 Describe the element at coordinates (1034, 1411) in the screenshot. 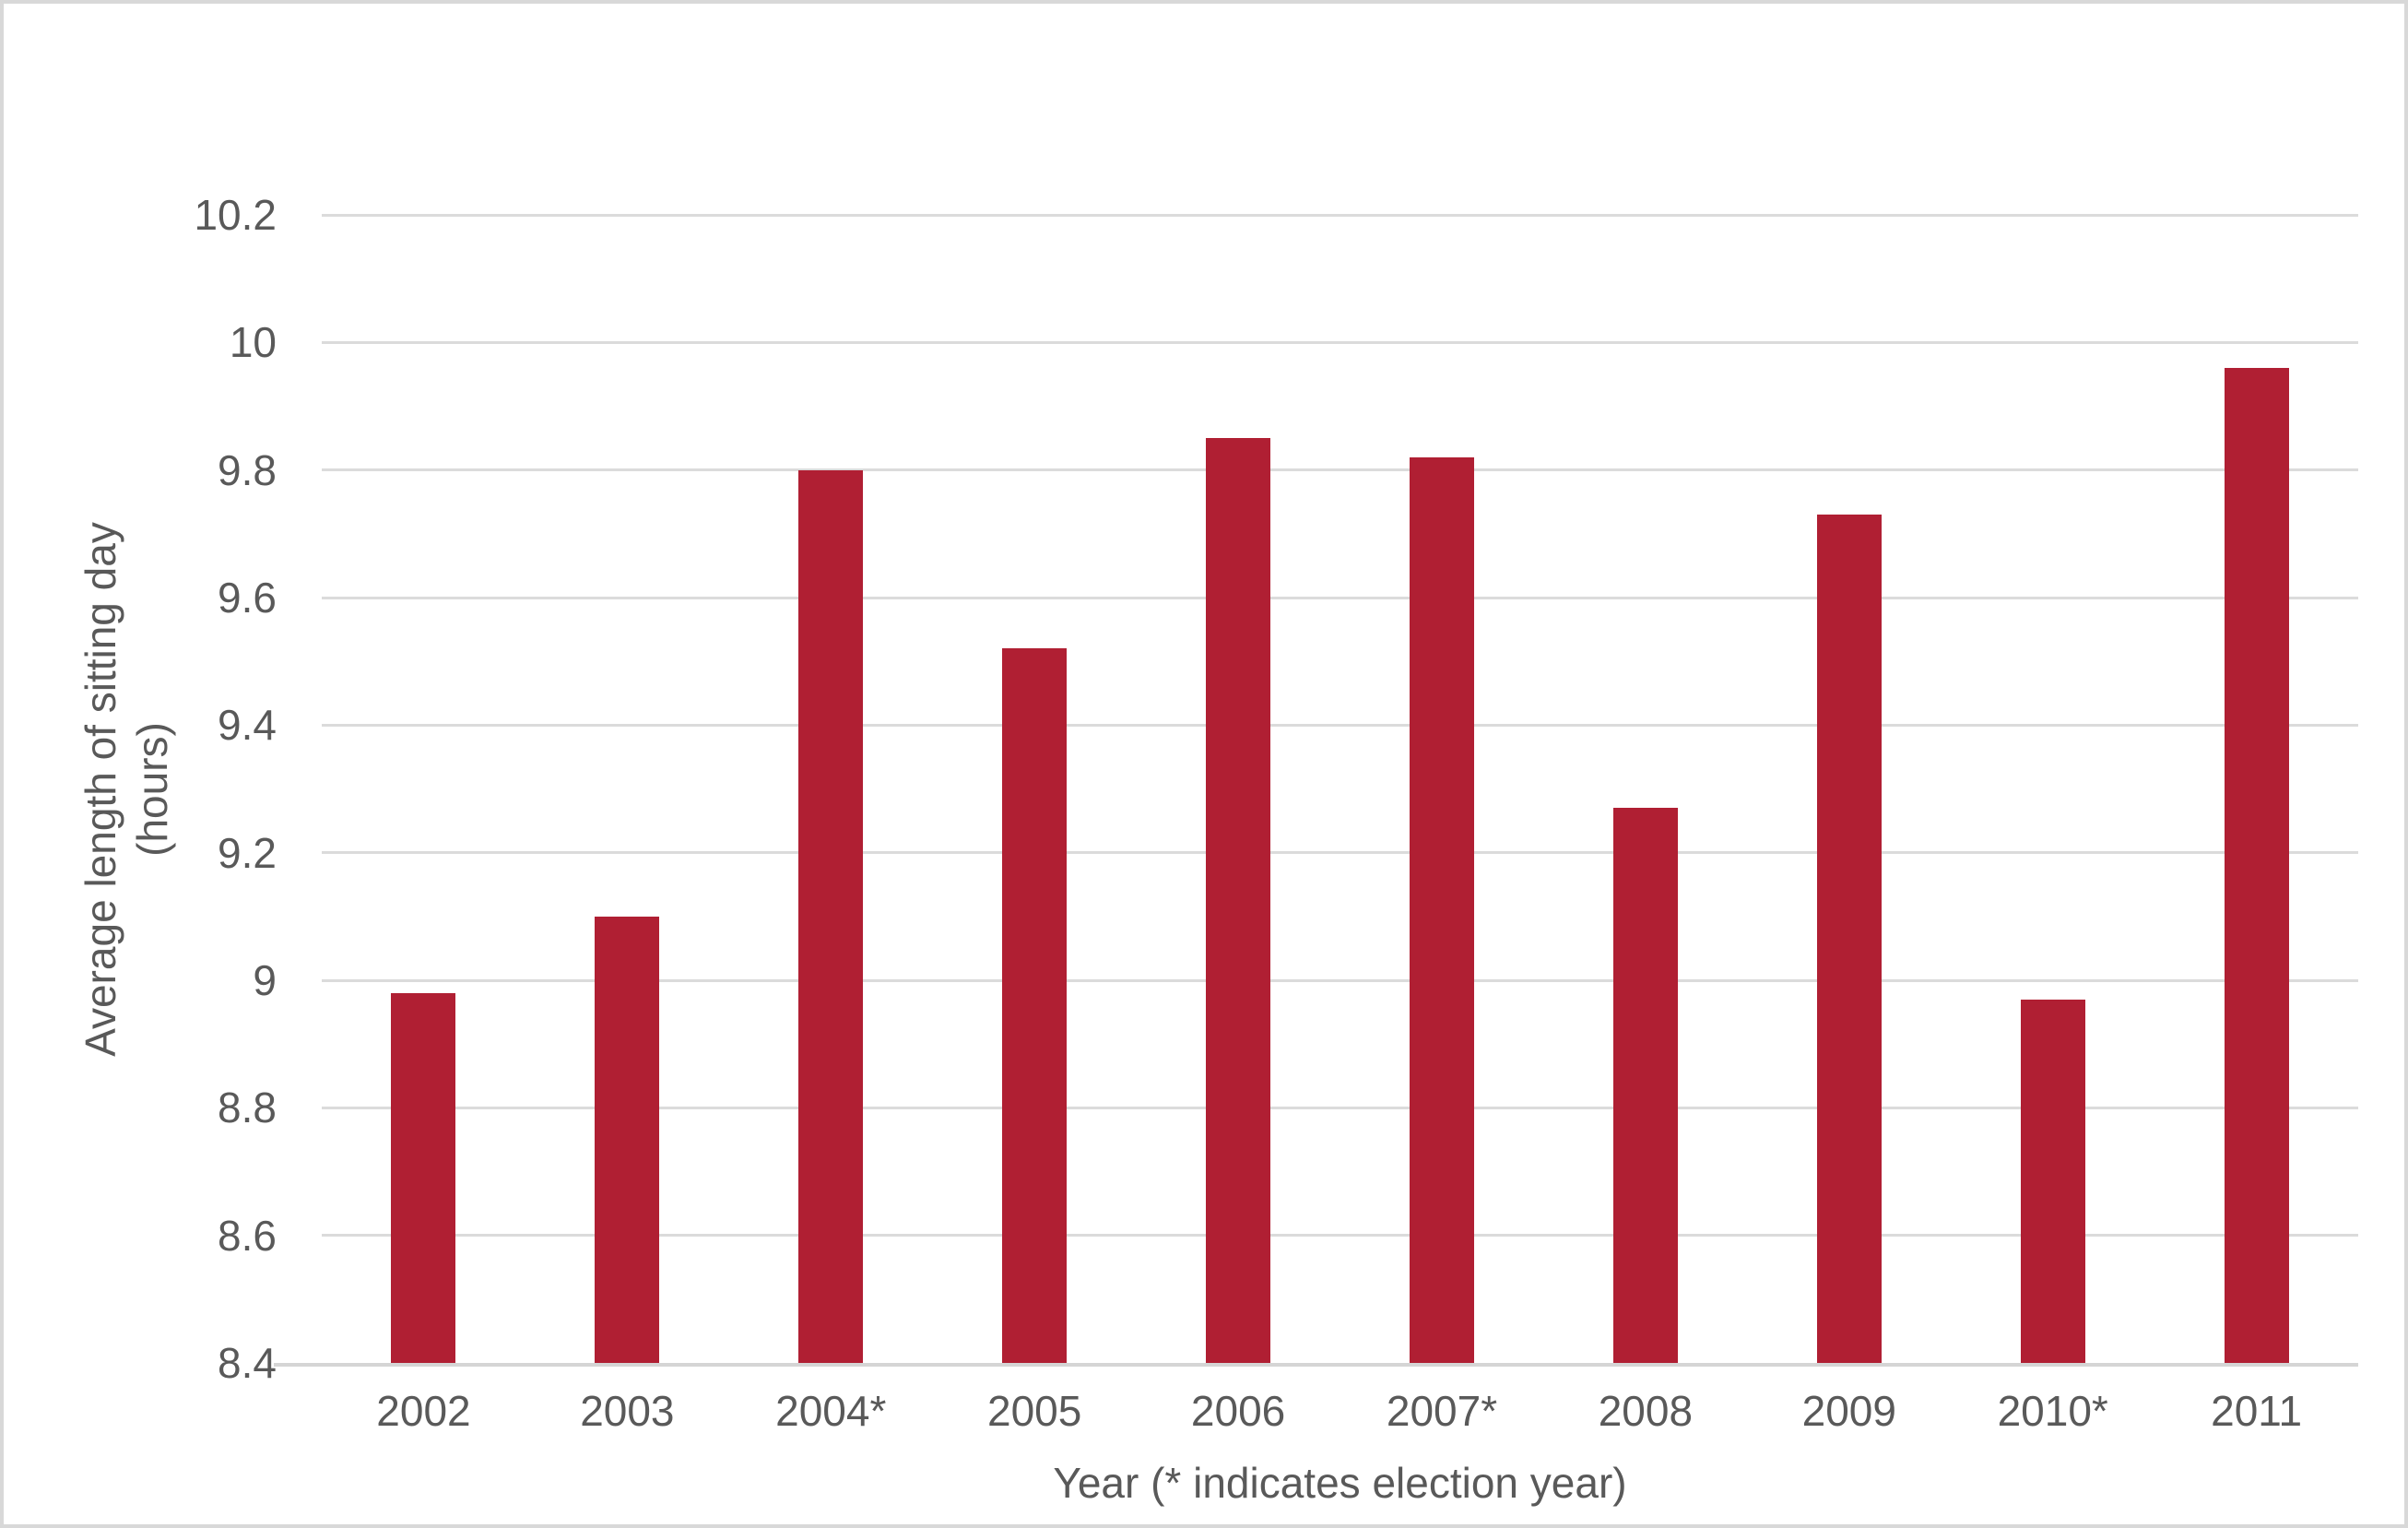

I see `x-tick-label: 2005` at that location.